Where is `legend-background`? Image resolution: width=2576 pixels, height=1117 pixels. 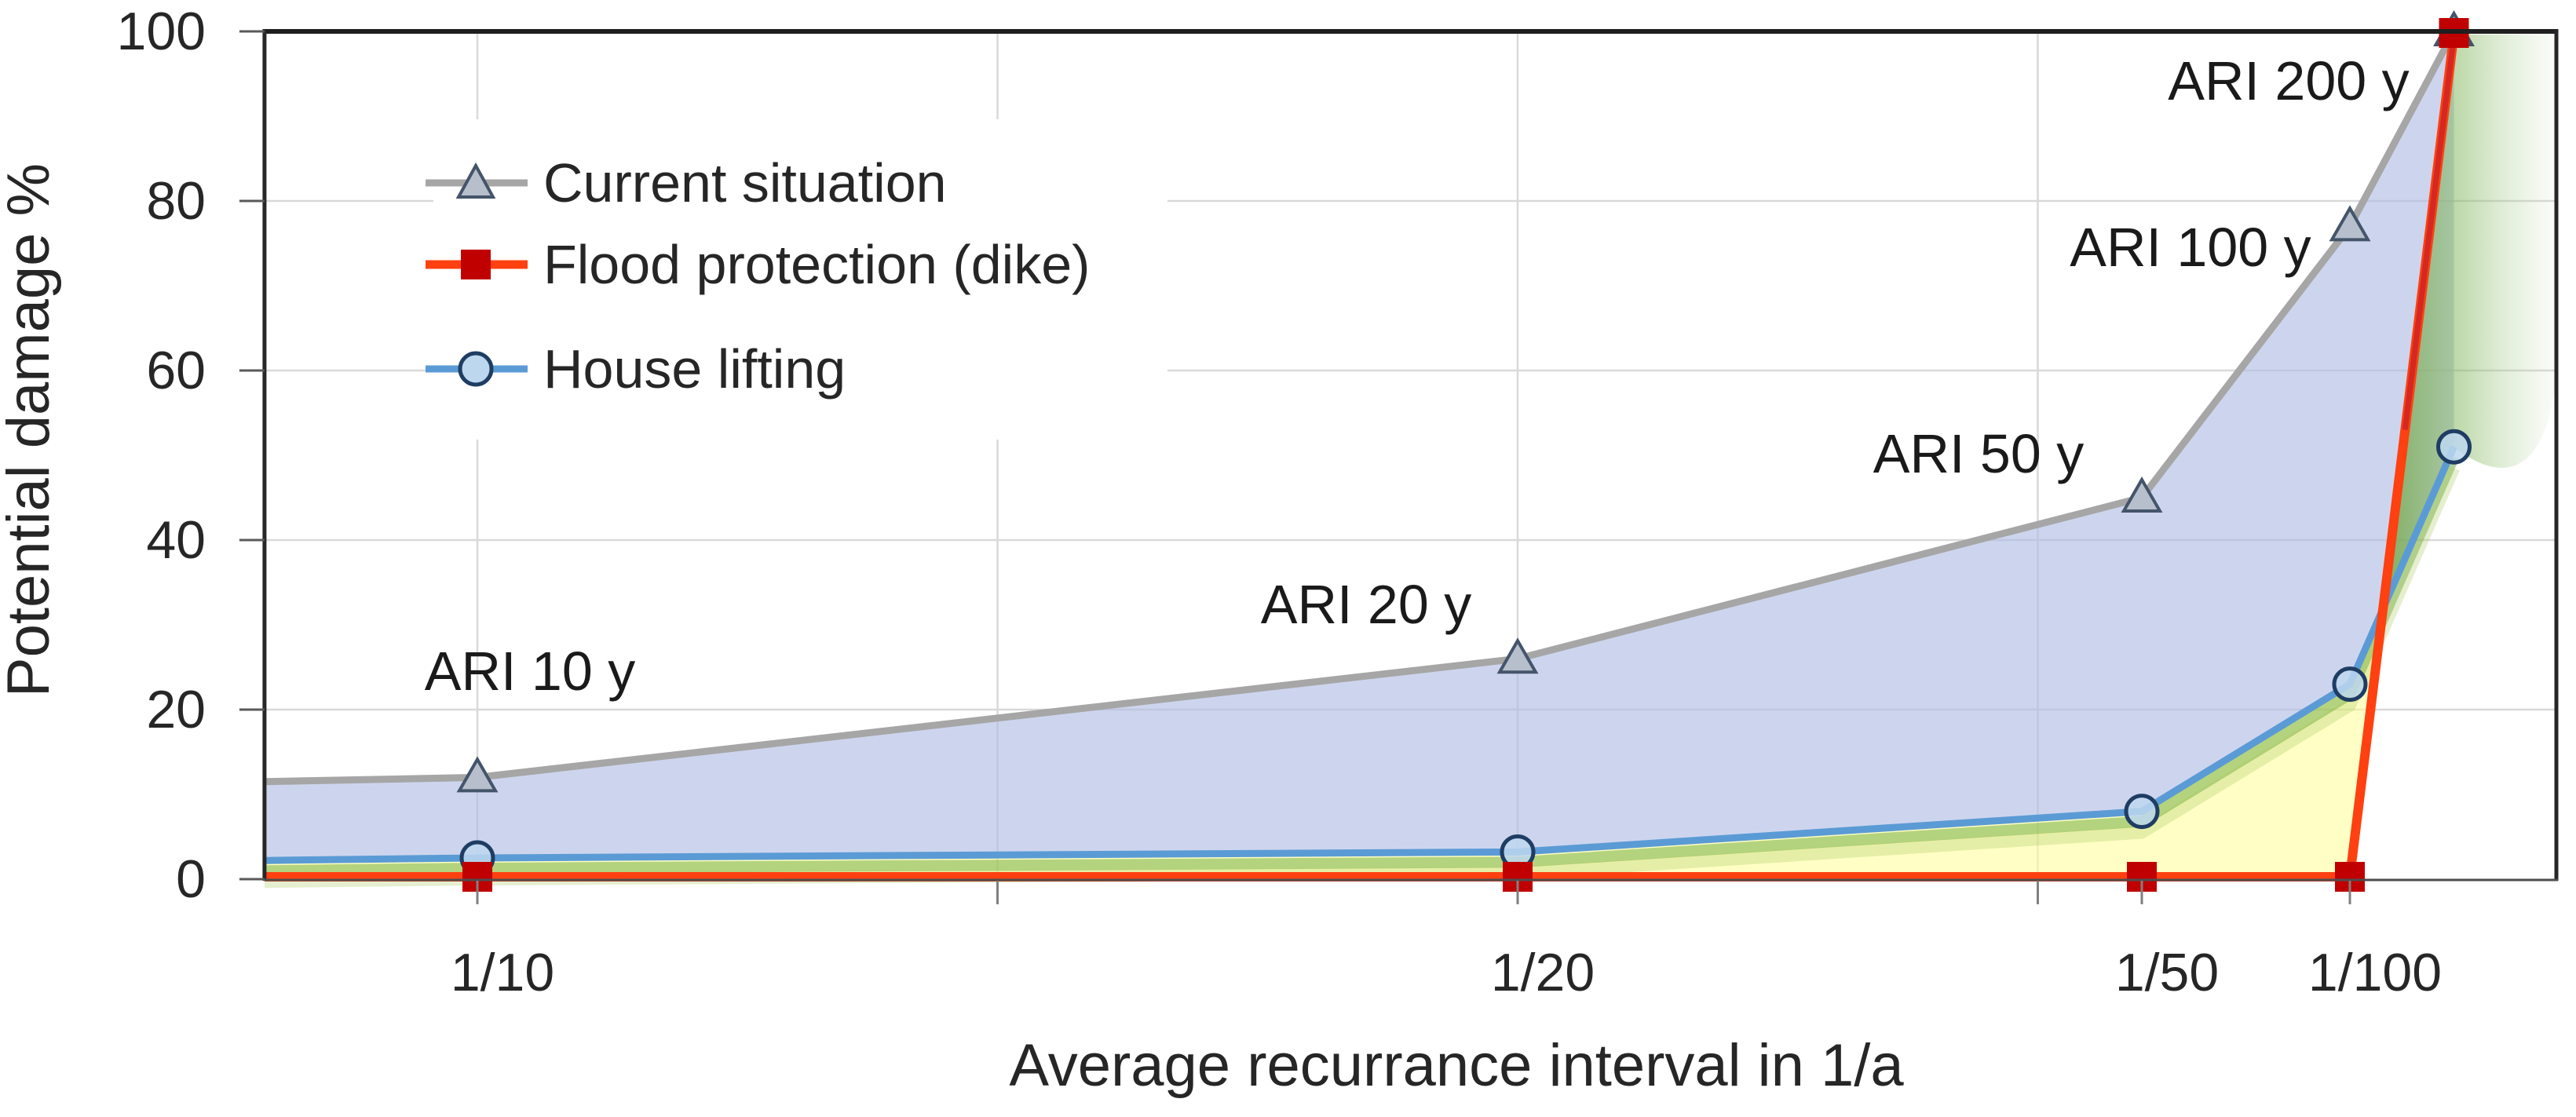 legend-background is located at coordinates (800, 279).